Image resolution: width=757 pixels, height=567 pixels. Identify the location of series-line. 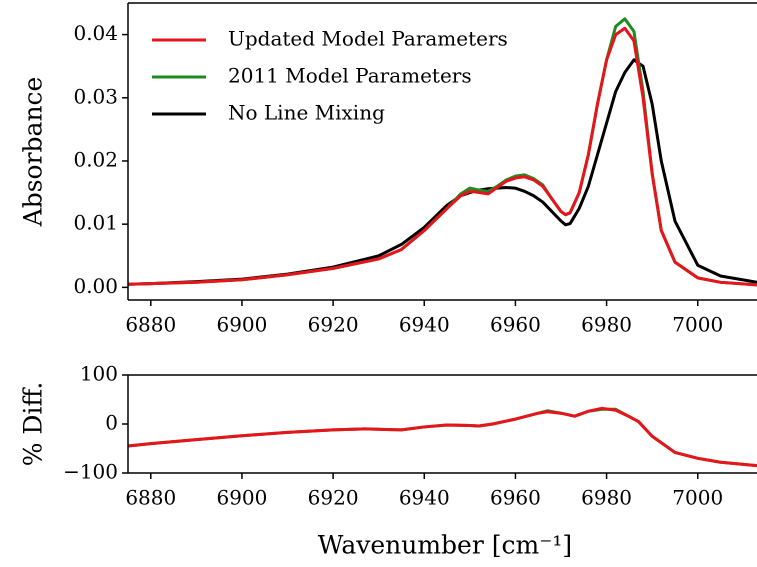
(442, 437).